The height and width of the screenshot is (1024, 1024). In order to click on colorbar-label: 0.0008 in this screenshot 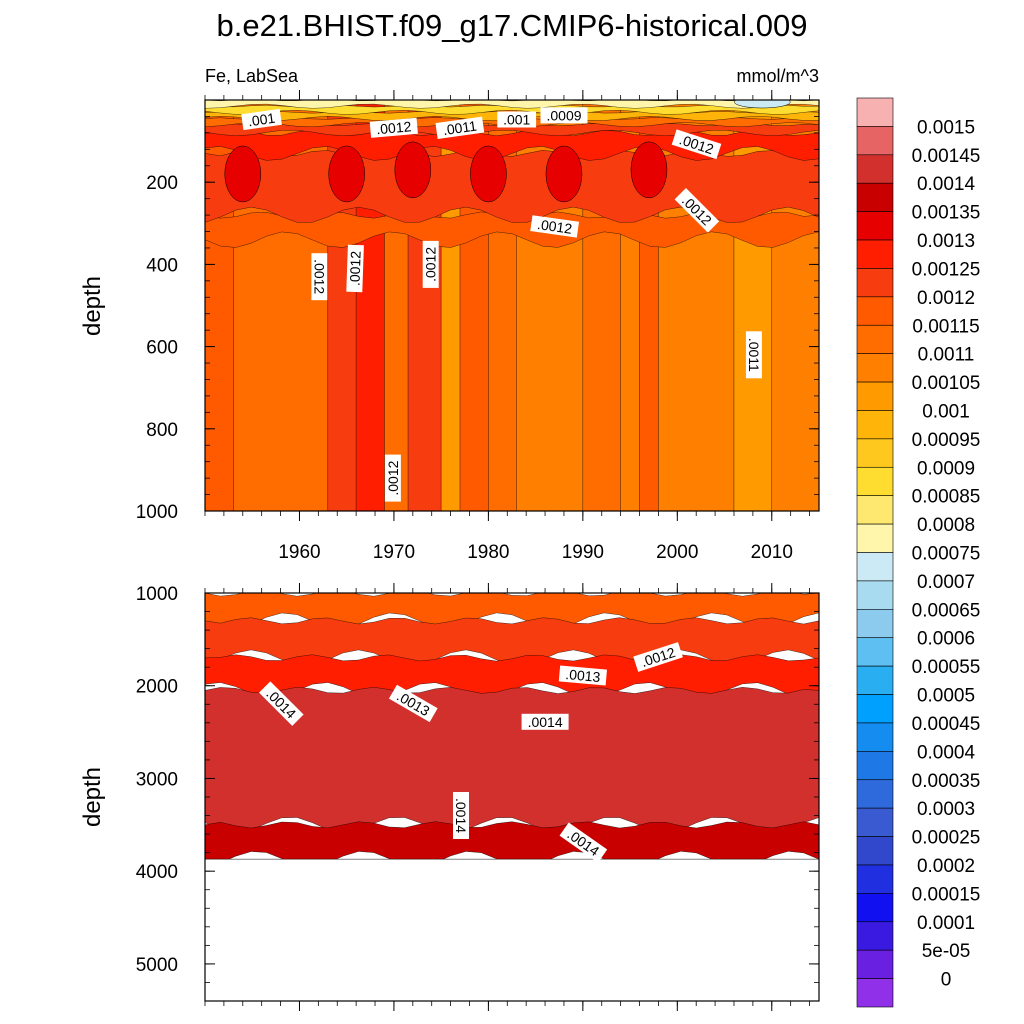, I will do `click(946, 525)`.